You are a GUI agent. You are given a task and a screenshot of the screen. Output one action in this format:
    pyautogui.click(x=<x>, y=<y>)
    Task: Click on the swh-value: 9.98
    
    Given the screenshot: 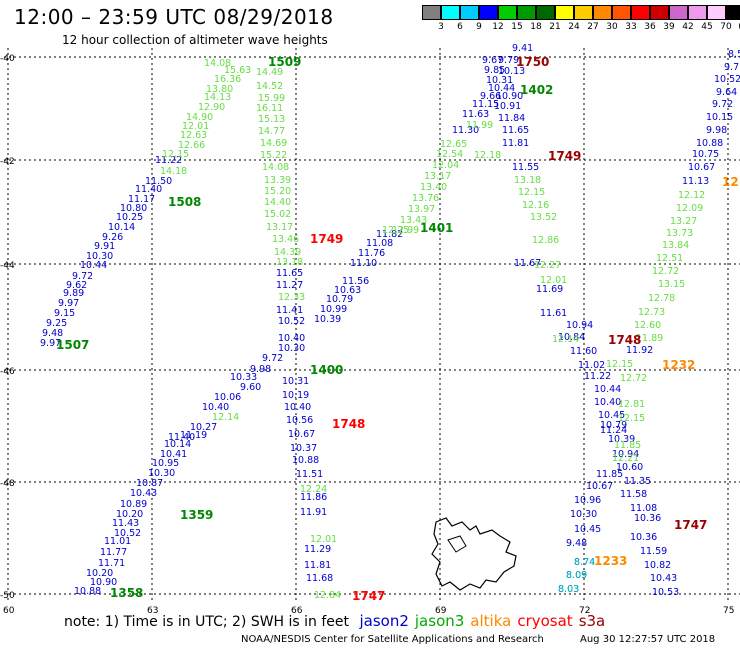 What is the action you would take?
    pyautogui.click(x=260, y=369)
    